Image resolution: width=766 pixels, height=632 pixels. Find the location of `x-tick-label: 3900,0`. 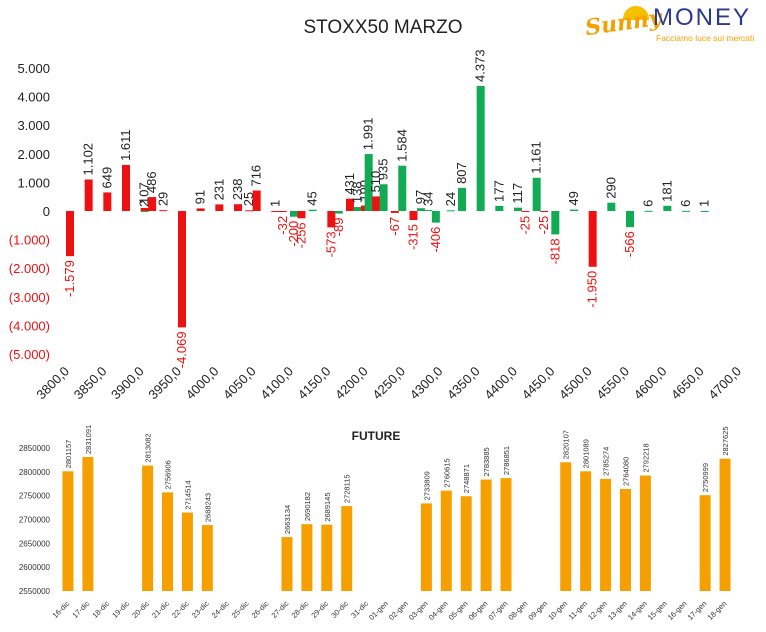

x-tick-label: 3900,0 is located at coordinates (127, 383).